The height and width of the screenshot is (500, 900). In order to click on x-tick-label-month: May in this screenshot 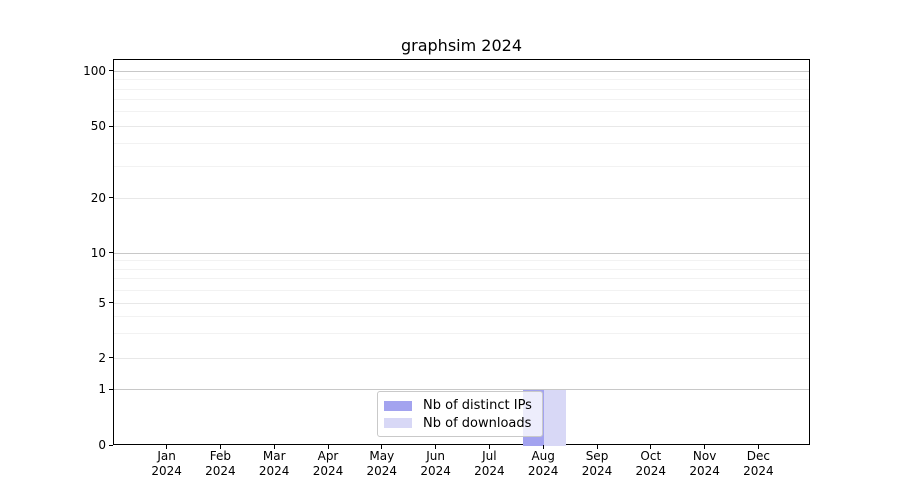, I will do `click(382, 456)`.